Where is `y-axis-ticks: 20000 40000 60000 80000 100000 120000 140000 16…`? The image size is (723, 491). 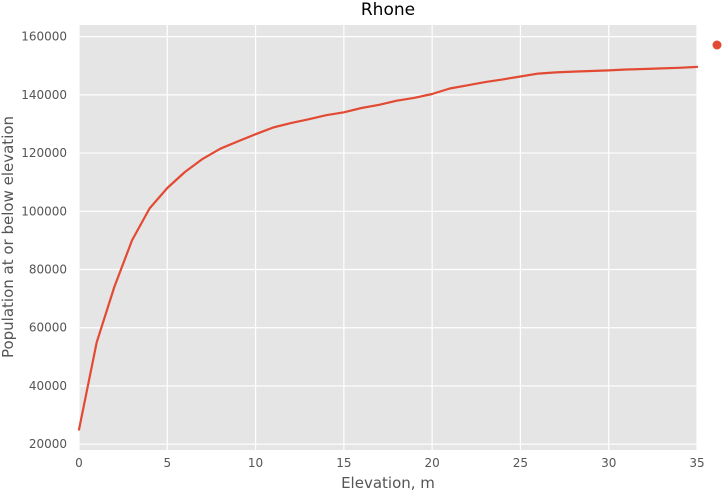
y-axis-ticks: 20000 40000 60000 80000 100000 120000 140000 16… is located at coordinates (44, 241).